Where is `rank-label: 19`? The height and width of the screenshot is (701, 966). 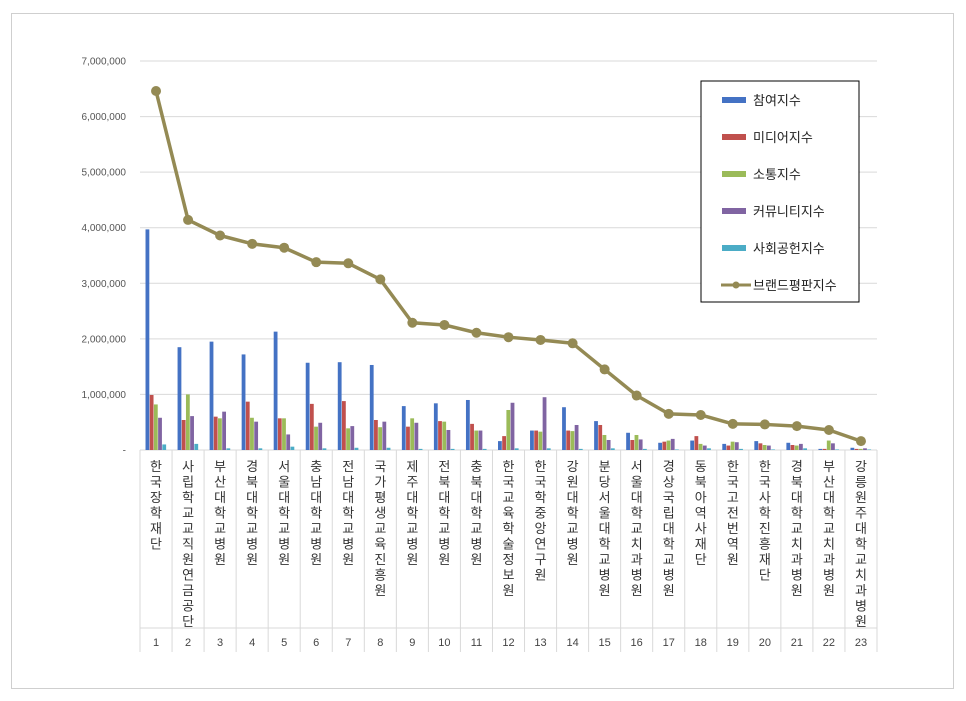 rank-label: 19 is located at coordinates (733, 643).